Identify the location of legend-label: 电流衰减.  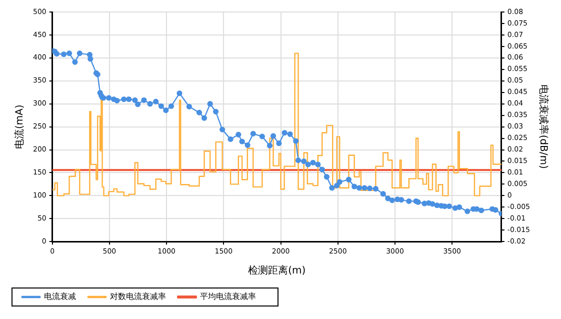
(60, 297).